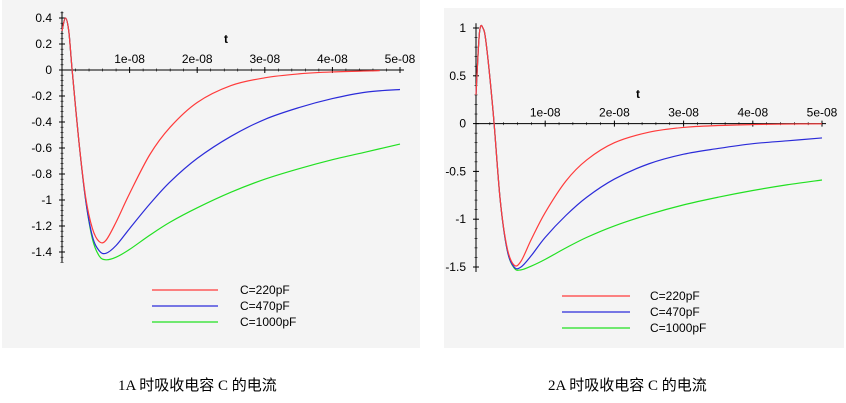  Describe the element at coordinates (43, 44) in the screenshot. I see `y-tick-label: 0.2` at that location.